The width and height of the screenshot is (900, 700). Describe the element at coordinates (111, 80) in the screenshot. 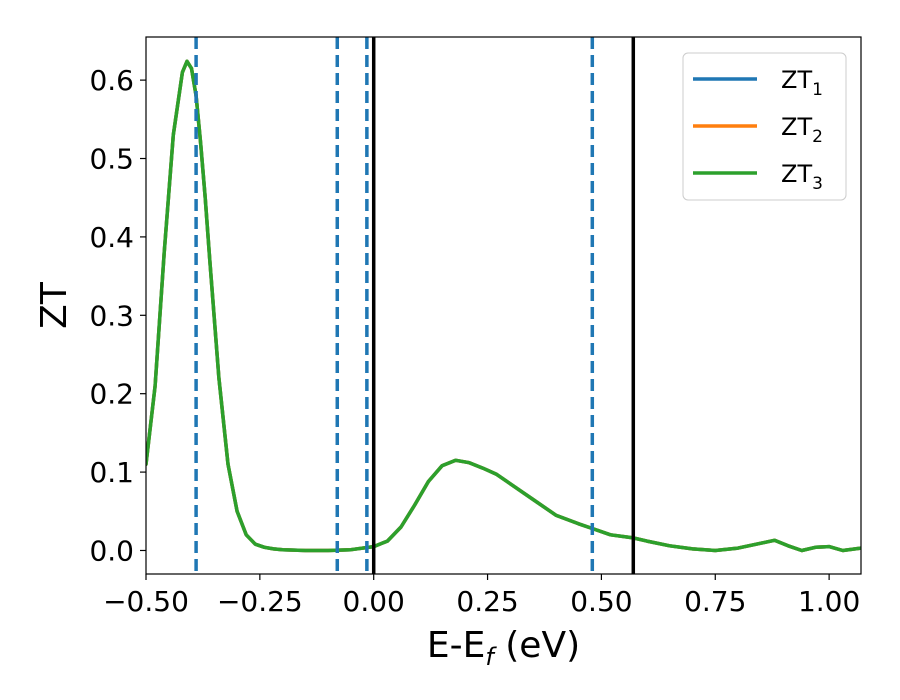

I see `y-tick-label: 0.6` at that location.